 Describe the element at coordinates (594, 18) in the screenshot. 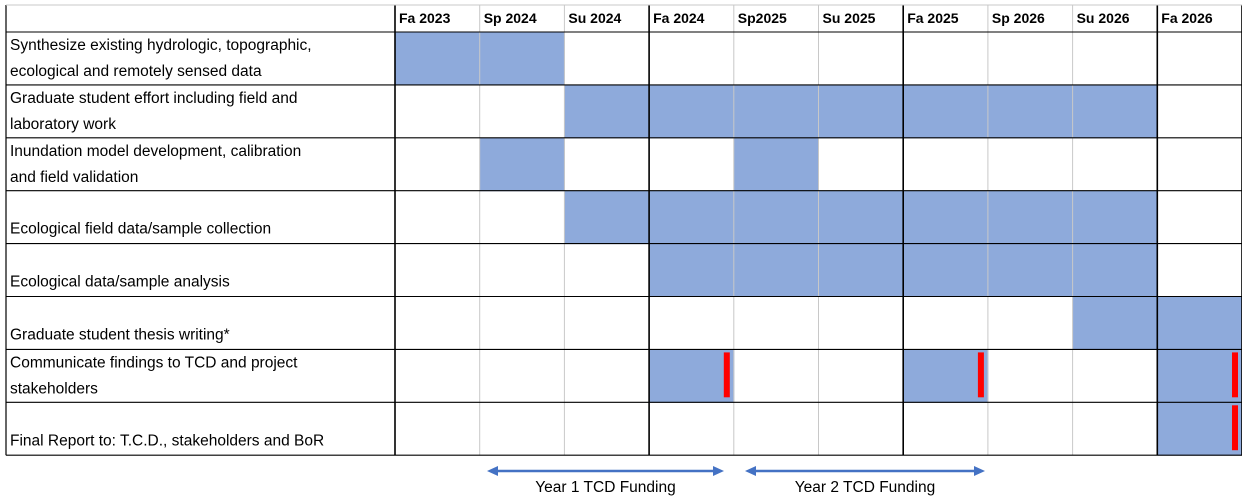

I see `term-header: Su 2024` at that location.